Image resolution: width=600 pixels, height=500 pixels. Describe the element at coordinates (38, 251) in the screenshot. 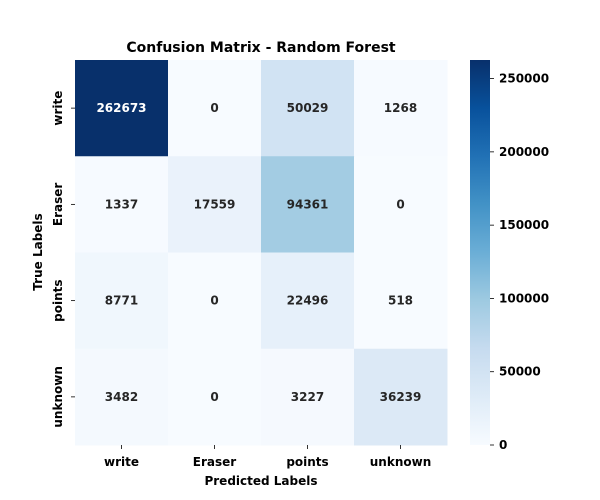

I see `y-axis-label: True Labels` at that location.